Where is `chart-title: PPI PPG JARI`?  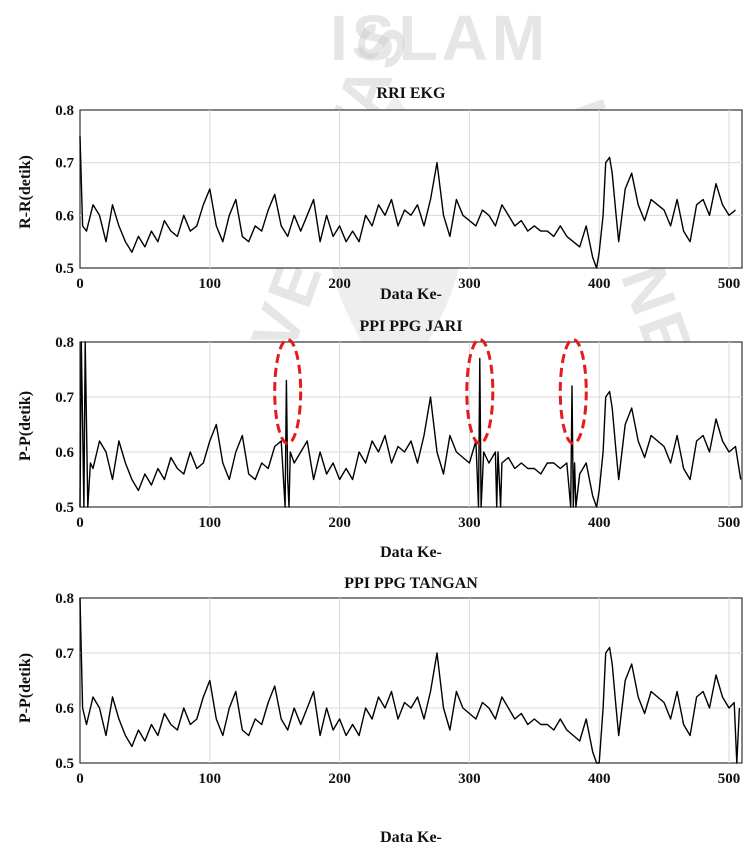
chart-title: PPI PPG JARI is located at coordinates (410, 326).